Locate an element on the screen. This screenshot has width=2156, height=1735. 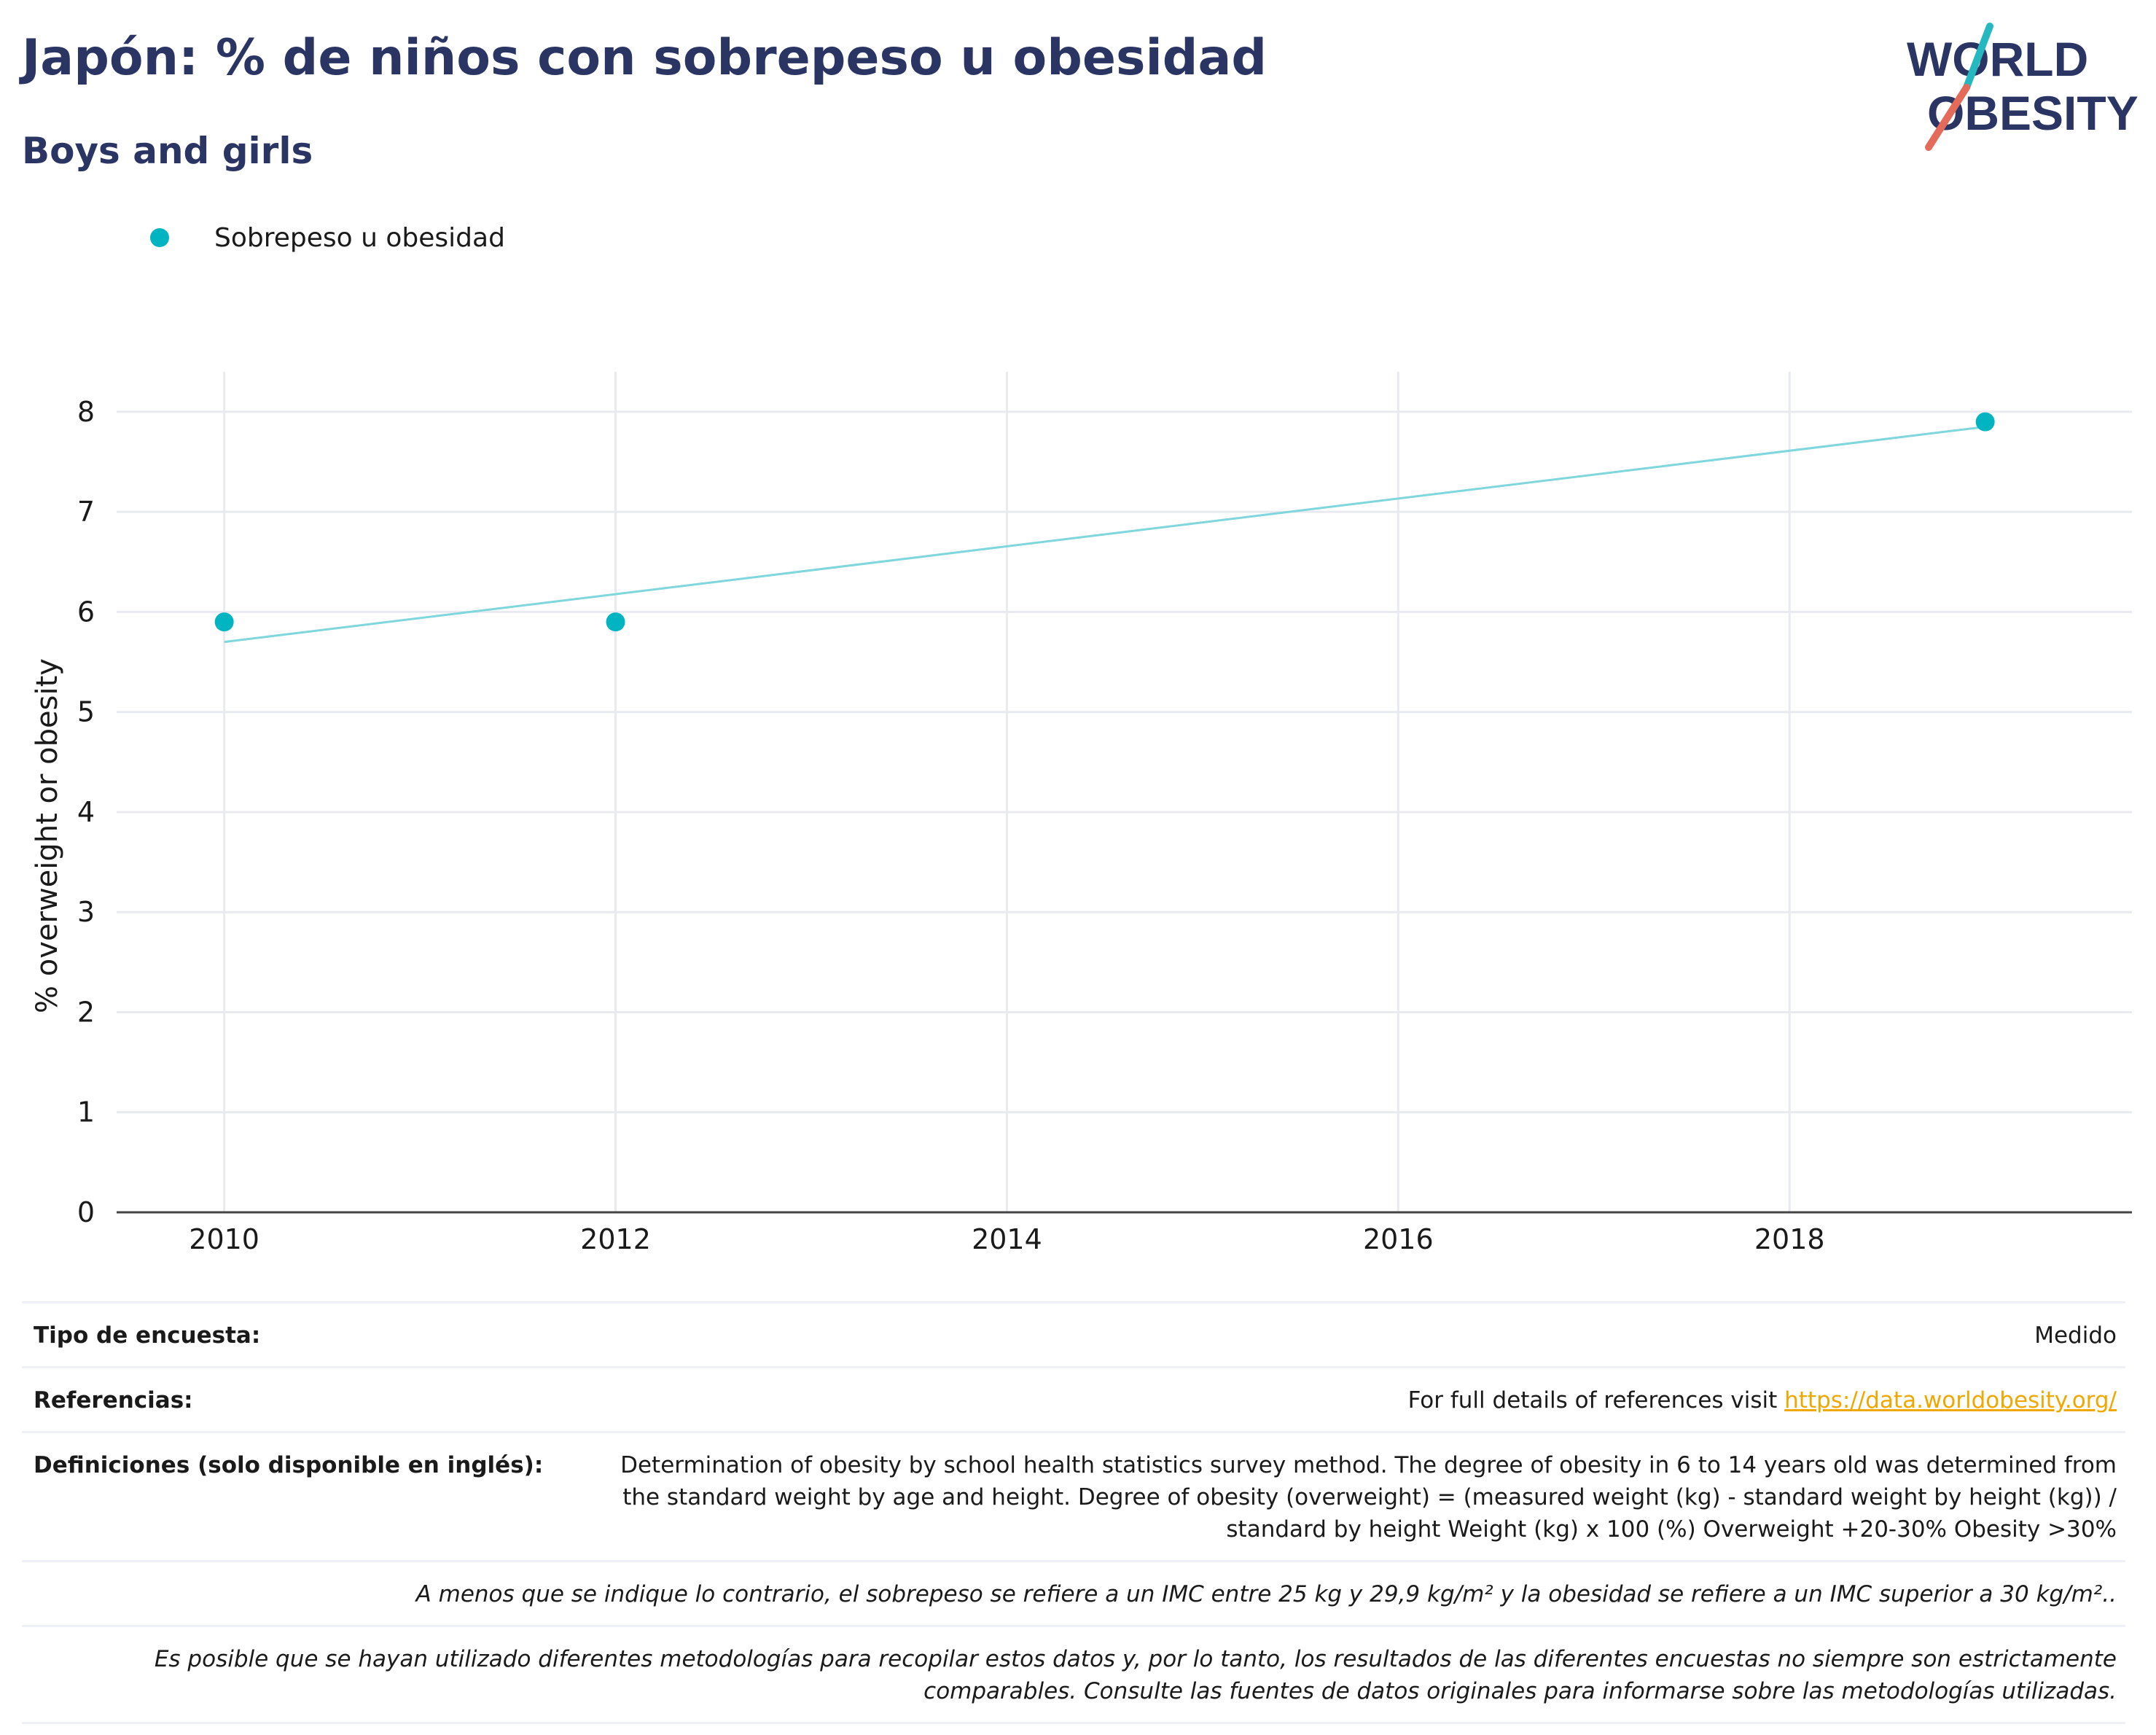
page-subtitle: Boys and girls is located at coordinates (168, 151).